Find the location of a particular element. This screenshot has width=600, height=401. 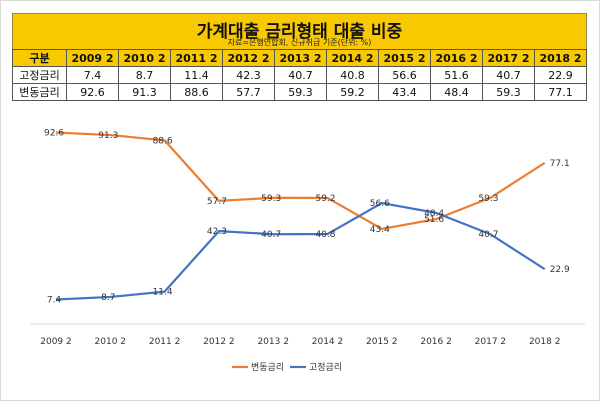

table-column-header: 2012 2 is located at coordinates (248, 58).